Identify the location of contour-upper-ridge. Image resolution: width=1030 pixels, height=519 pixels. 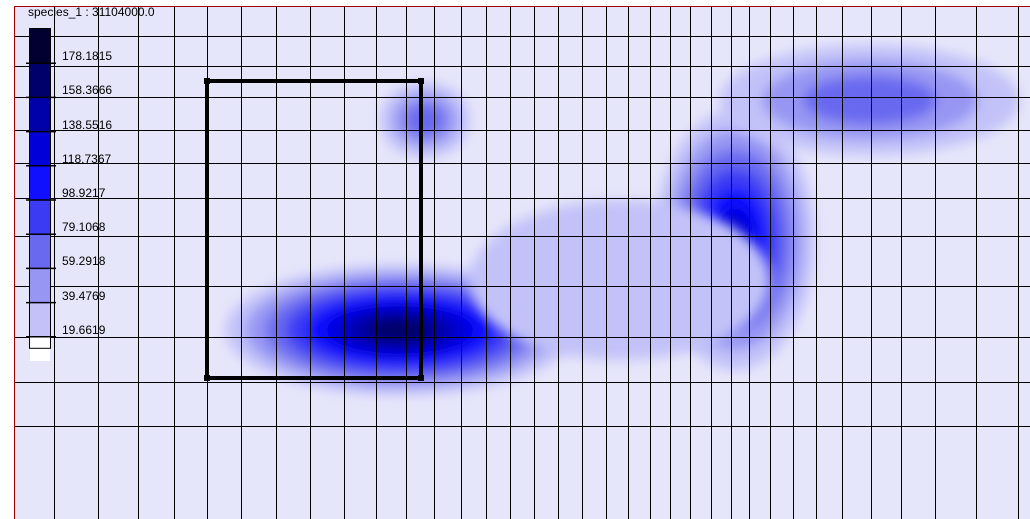
(870, 100).